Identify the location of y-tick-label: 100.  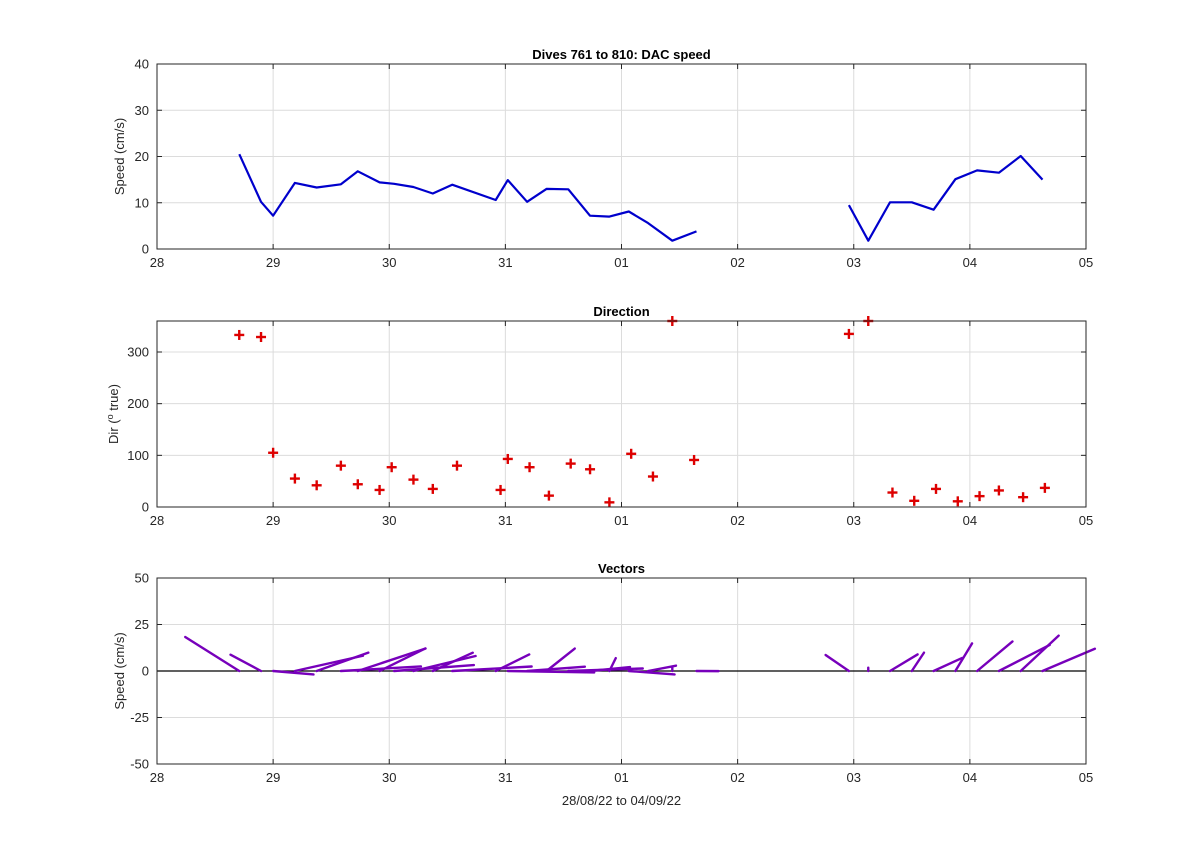
(138, 455).